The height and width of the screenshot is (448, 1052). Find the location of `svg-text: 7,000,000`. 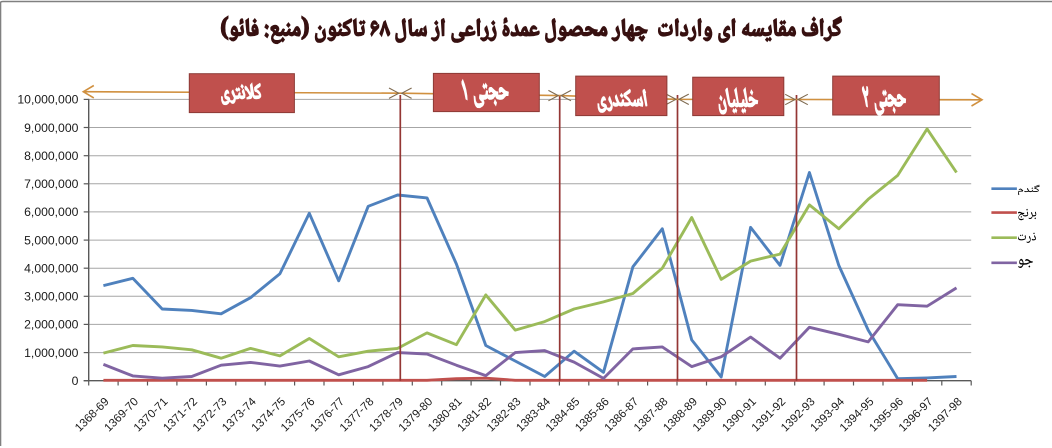

svg-text: 7,000,000 is located at coordinates (51, 184).